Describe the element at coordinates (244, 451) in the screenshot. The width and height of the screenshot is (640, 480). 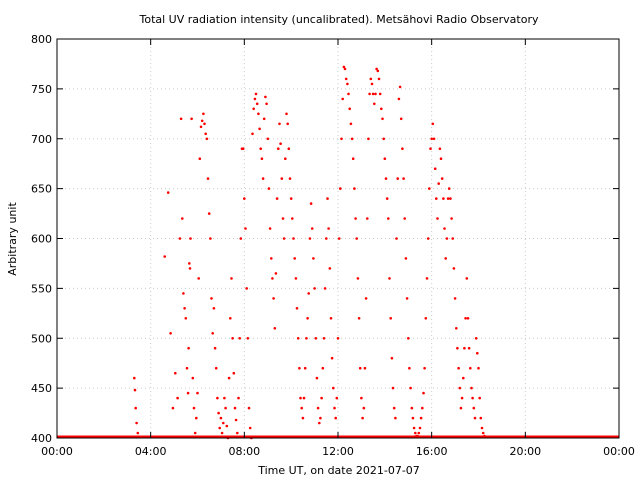
I see `x-tick-label: 08:00` at that location.